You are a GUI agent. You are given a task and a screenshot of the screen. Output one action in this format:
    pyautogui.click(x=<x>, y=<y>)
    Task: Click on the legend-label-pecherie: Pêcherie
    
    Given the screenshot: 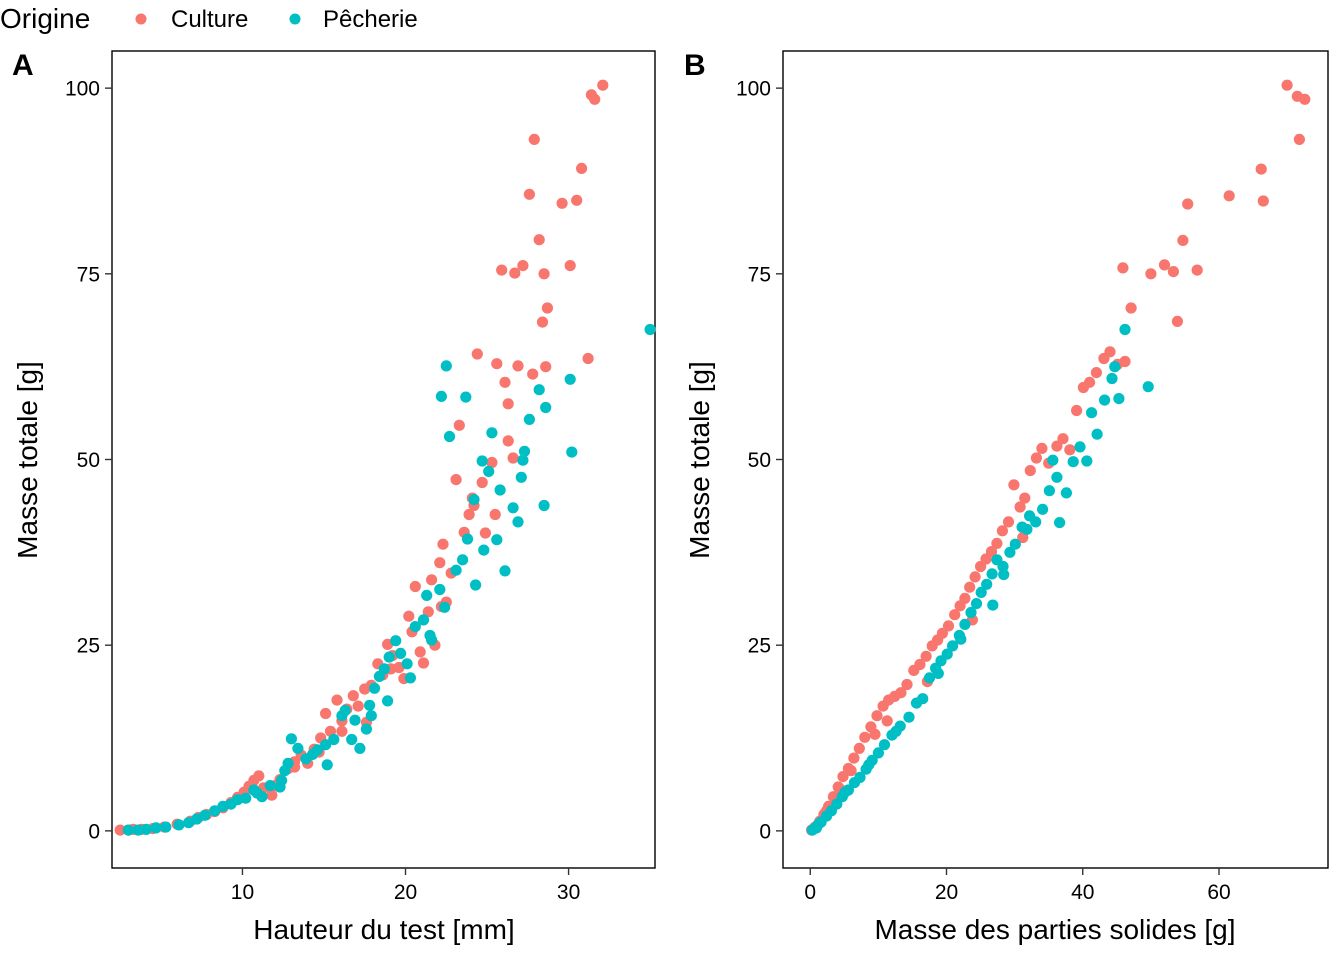 What is the action you would take?
    pyautogui.click(x=370, y=19)
    